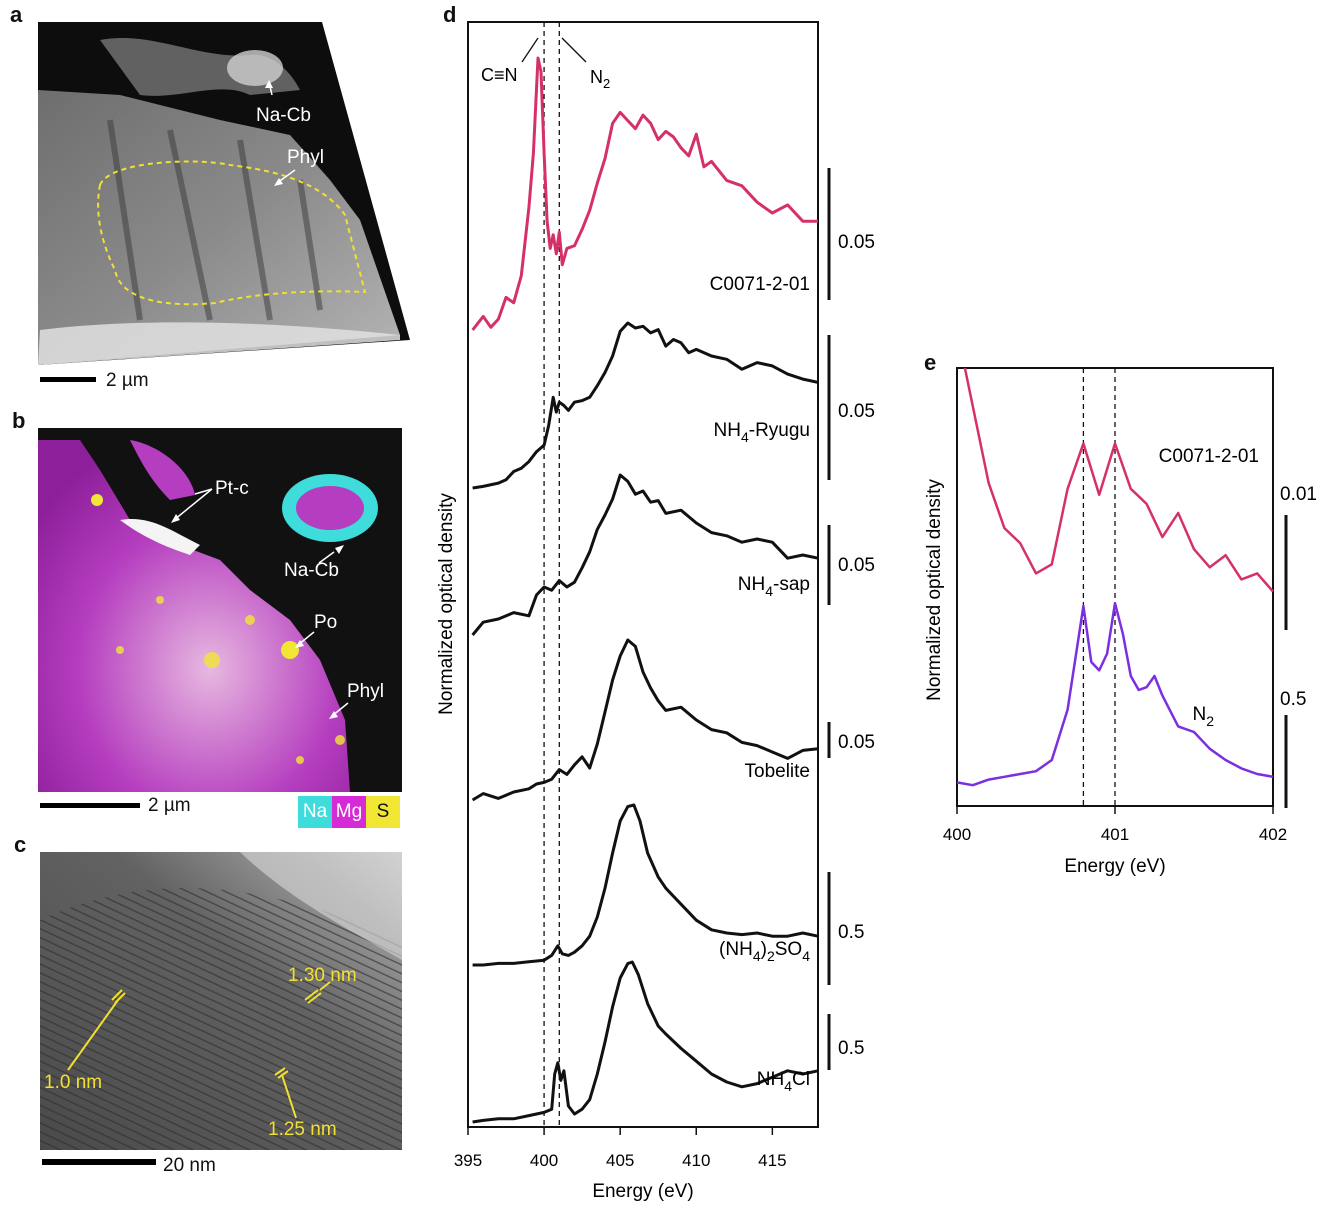 The image size is (1338, 1208). What do you see at coordinates (499, 75) in the screenshot?
I see `cn-annotation: C≡N` at bounding box center [499, 75].